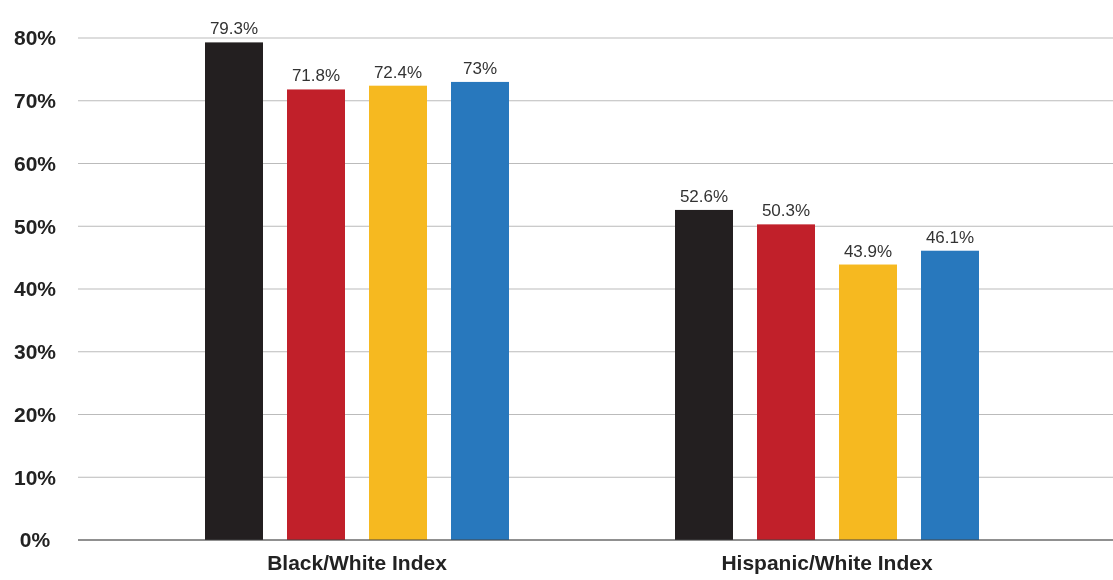 This screenshot has width=1113, height=580. I want to click on y-tick-label: 10%, so click(35, 477).